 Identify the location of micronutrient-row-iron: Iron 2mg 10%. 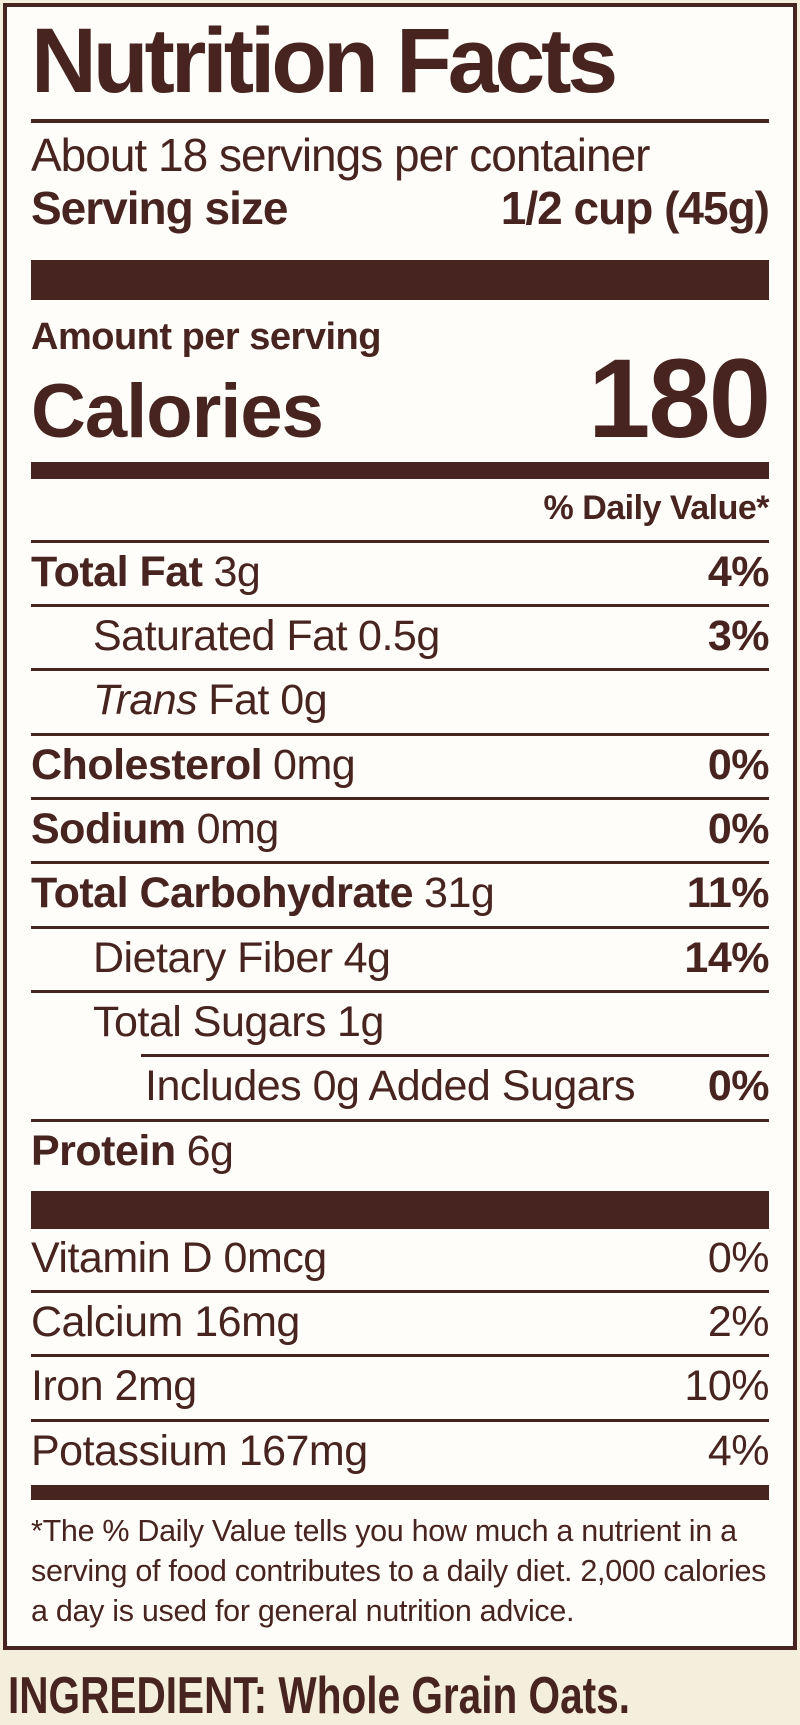
(400, 1386).